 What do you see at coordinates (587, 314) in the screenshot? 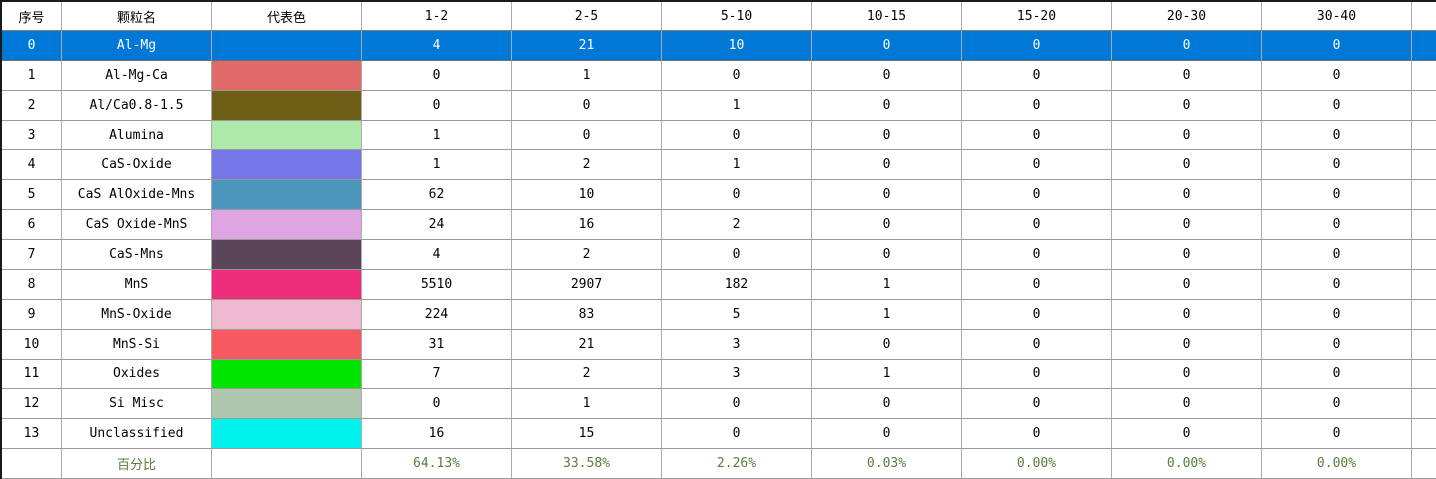
I see `count-cell: 83` at bounding box center [587, 314].